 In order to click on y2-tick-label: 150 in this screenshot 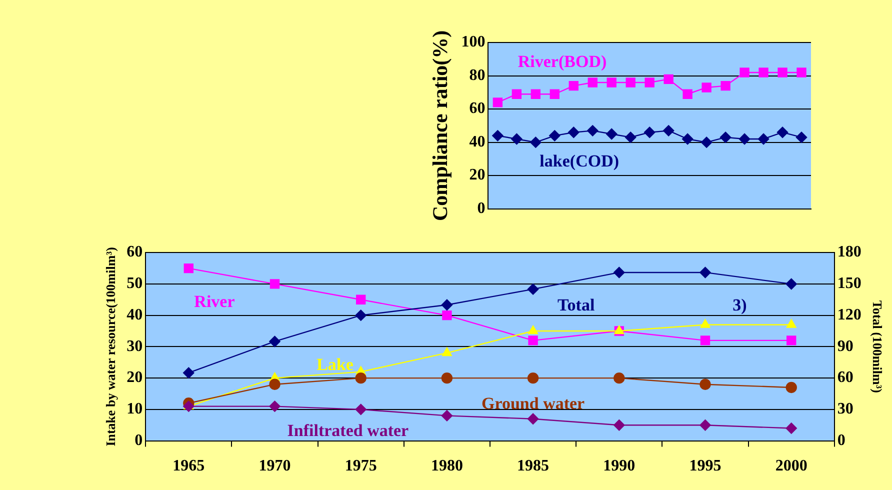, I will do `click(849, 283)`.